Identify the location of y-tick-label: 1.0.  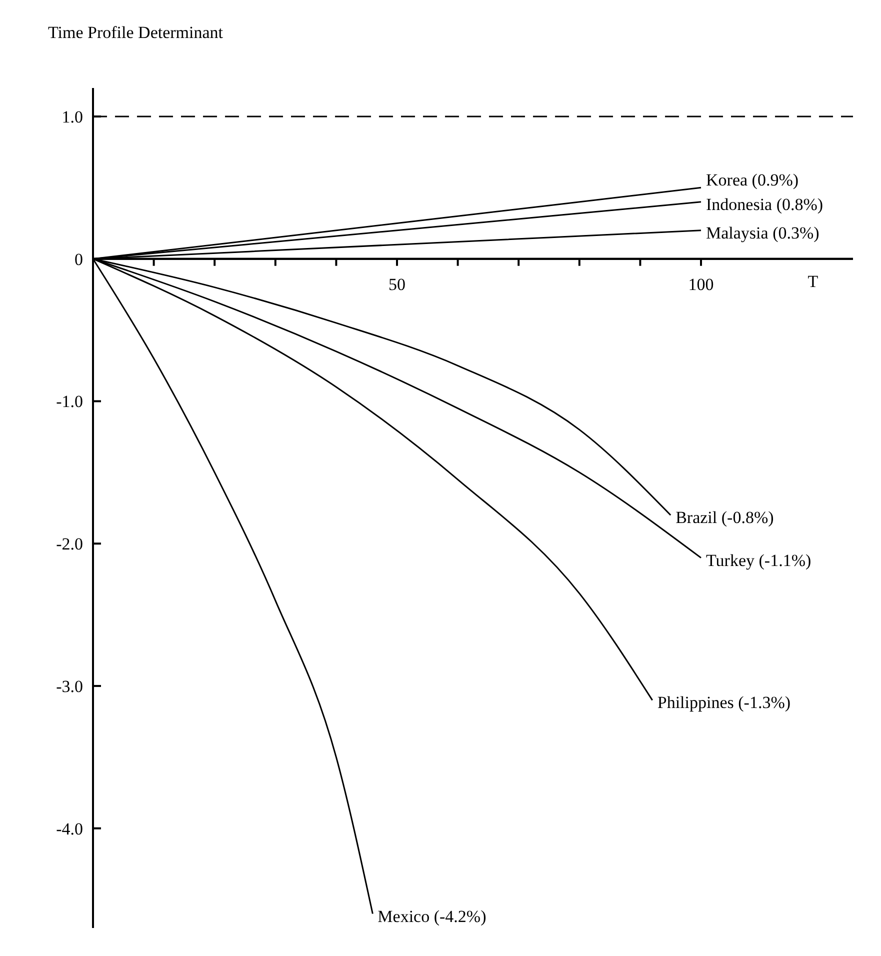
(72, 116).